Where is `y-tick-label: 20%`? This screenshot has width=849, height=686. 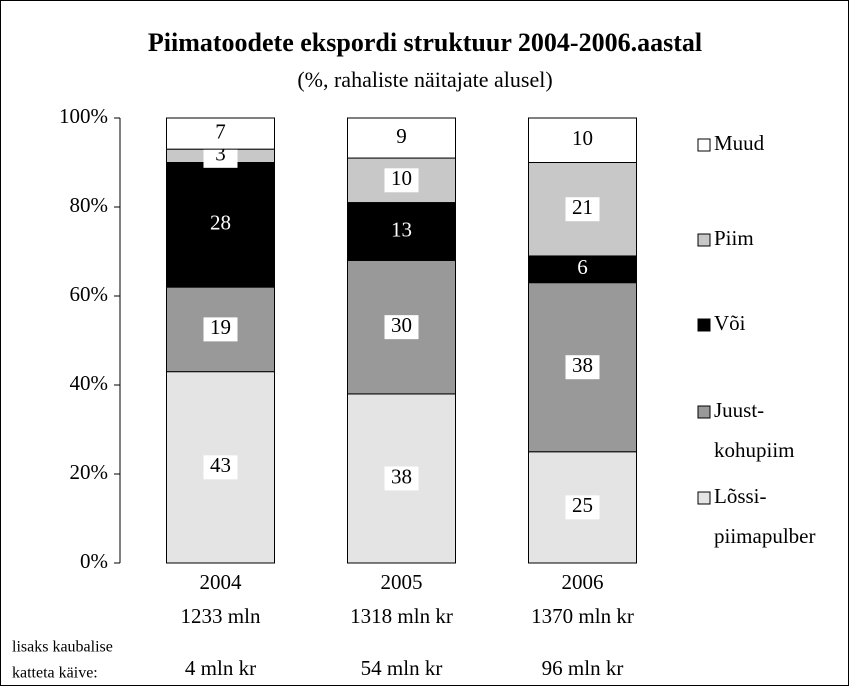 y-tick-label: 20% is located at coordinates (89, 472).